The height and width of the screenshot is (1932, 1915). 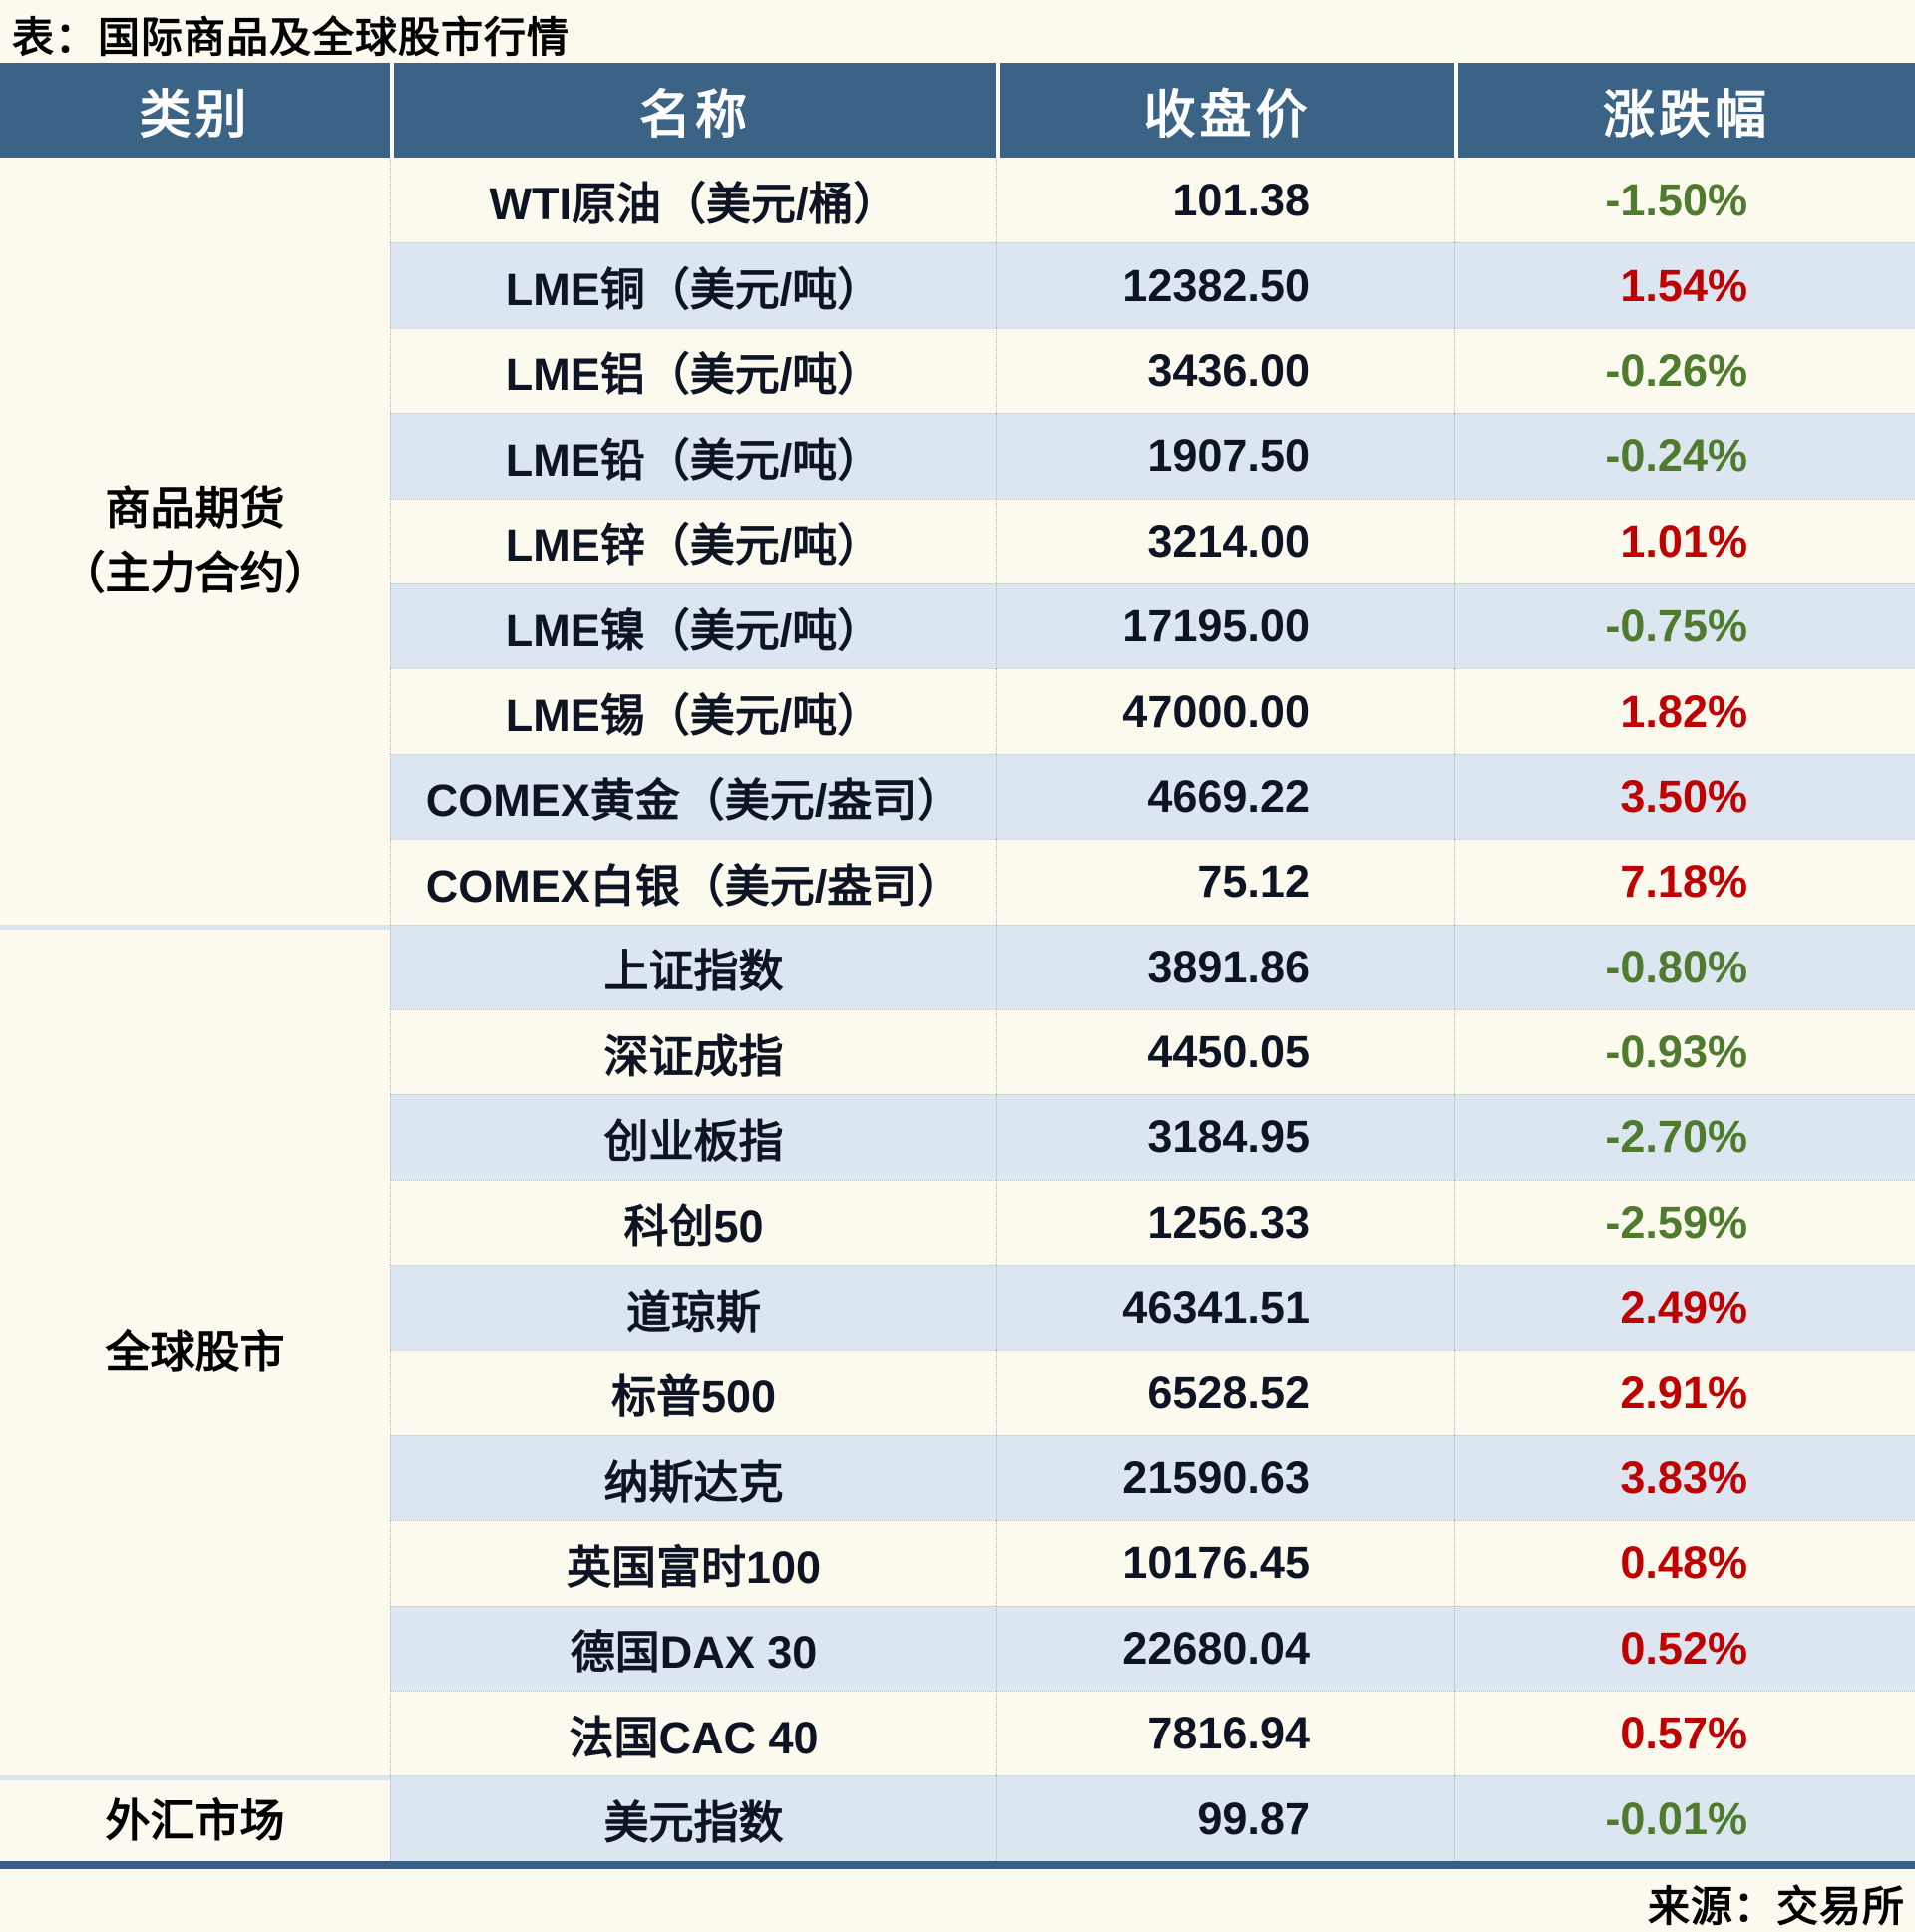 I want to click on instrument-name-cell: 深证成指, so click(x=693, y=1052).